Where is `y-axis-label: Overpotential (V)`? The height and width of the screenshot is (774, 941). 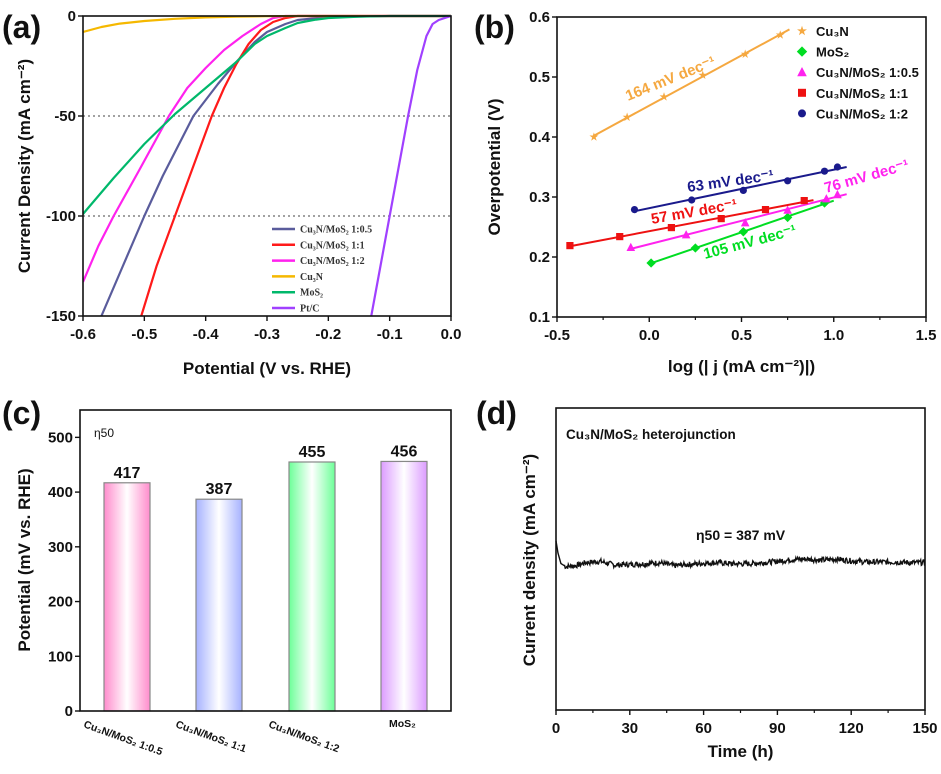 y-axis-label: Overpotential (V) is located at coordinates (494, 167).